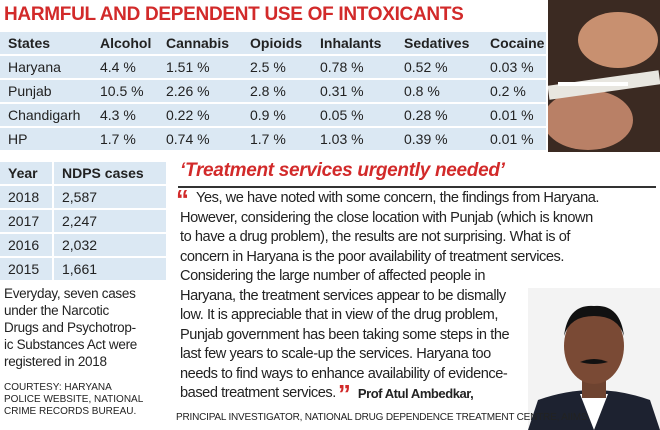 The width and height of the screenshot is (660, 430). What do you see at coordinates (30, 91) in the screenshot?
I see `table-cell: Punjab` at bounding box center [30, 91].